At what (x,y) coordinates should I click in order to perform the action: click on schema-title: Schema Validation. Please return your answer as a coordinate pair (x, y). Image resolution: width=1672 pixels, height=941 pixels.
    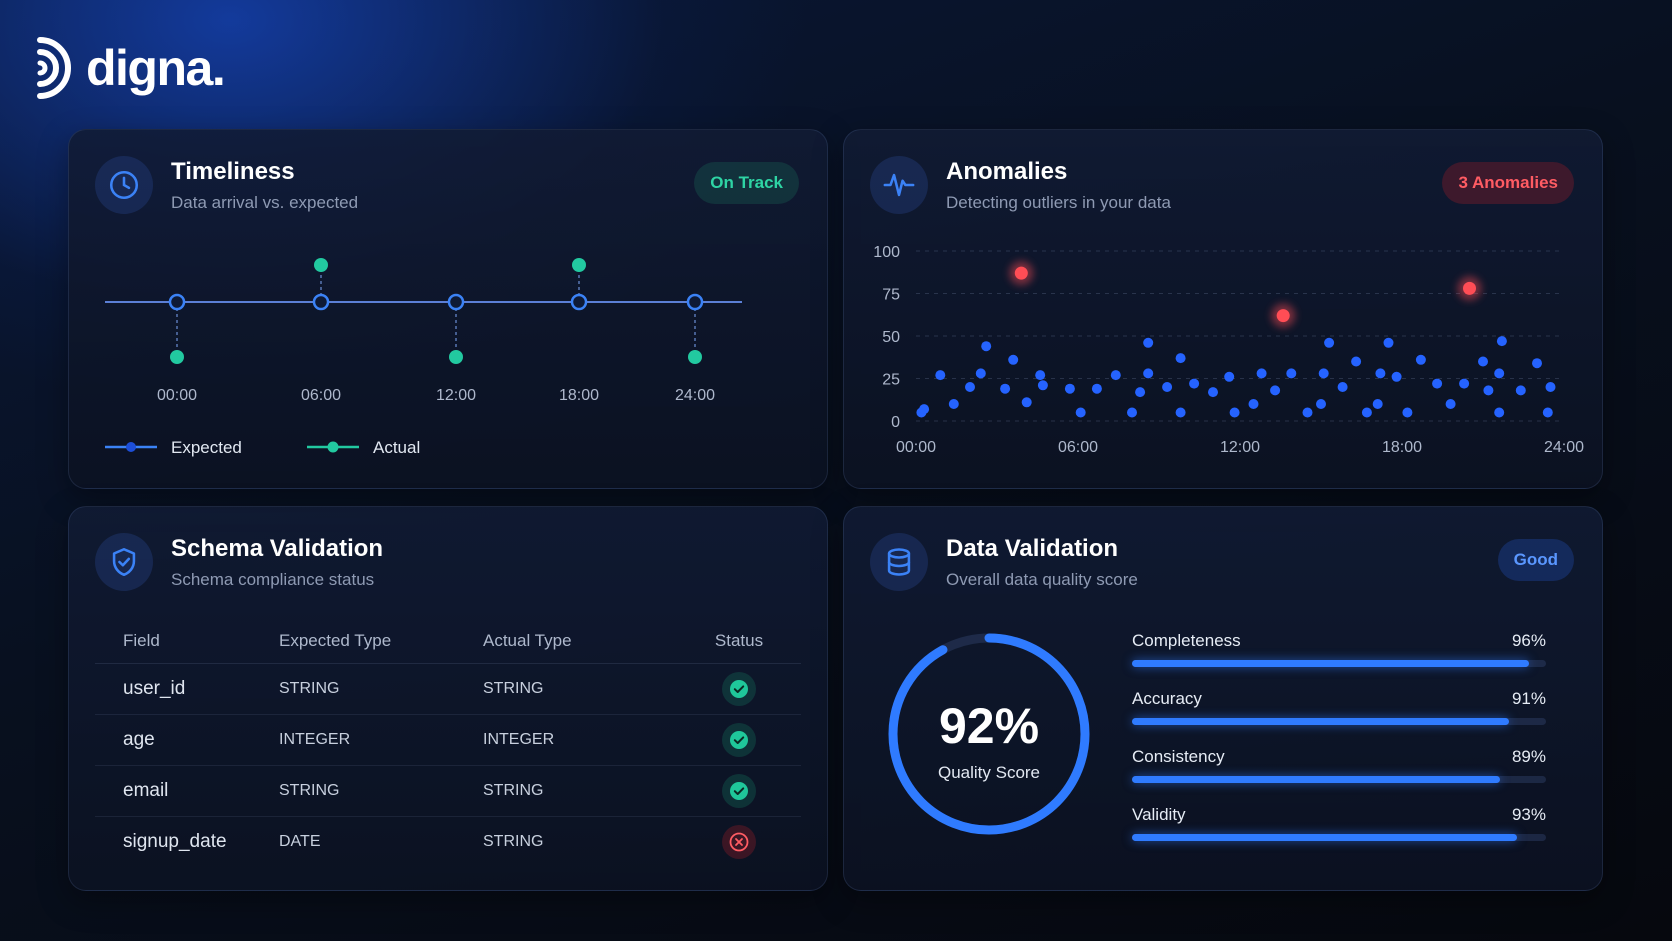
    Looking at the image, I should click on (277, 548).